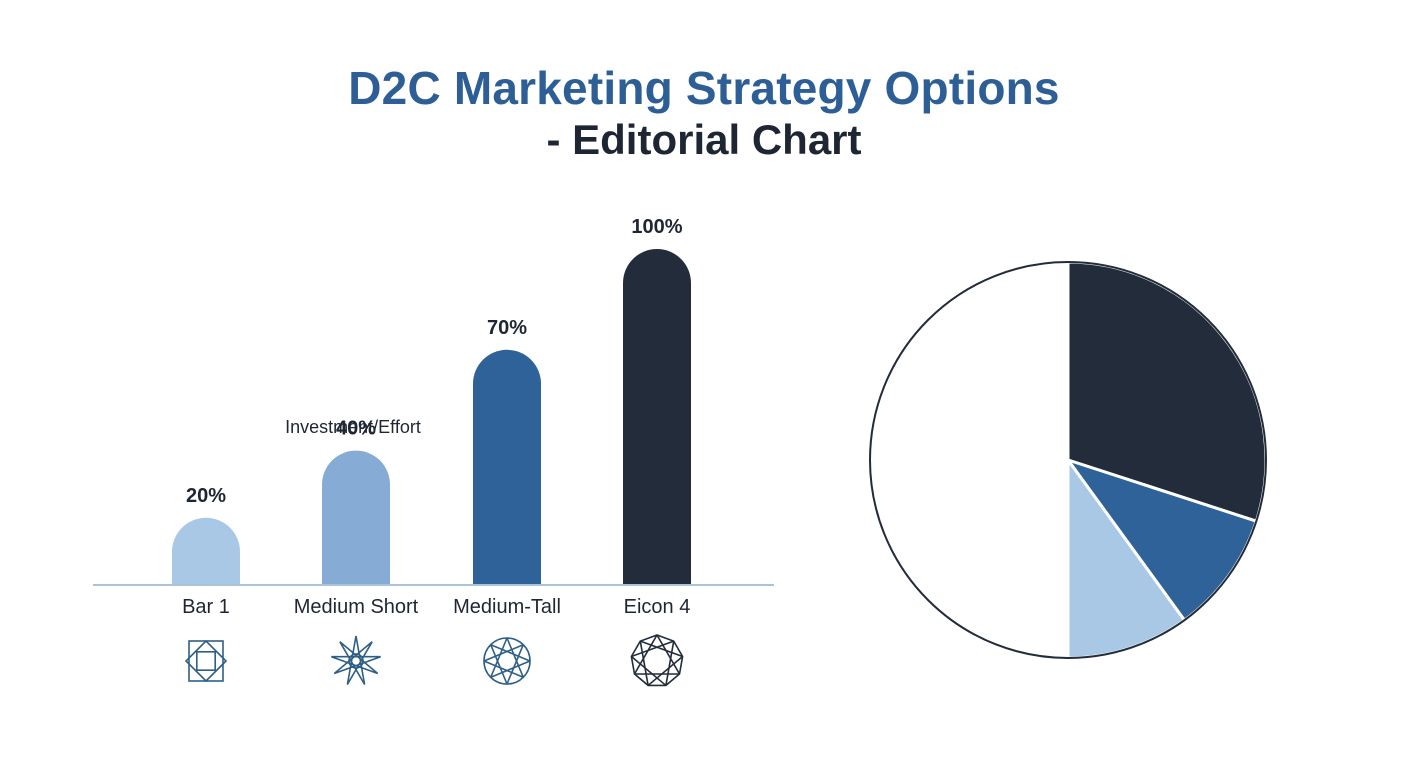 The width and height of the screenshot is (1408, 768). Describe the element at coordinates (206, 661) in the screenshot. I see `square-diamond-icon` at that location.